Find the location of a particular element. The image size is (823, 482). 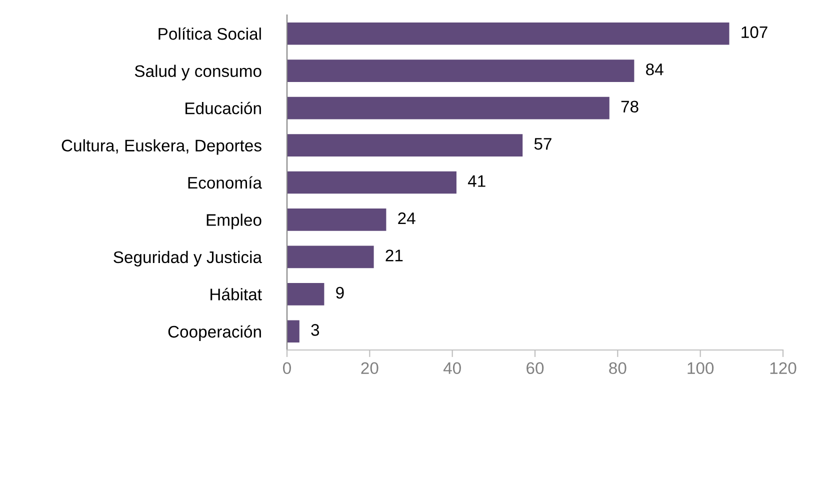

data-label: 57 is located at coordinates (543, 144).